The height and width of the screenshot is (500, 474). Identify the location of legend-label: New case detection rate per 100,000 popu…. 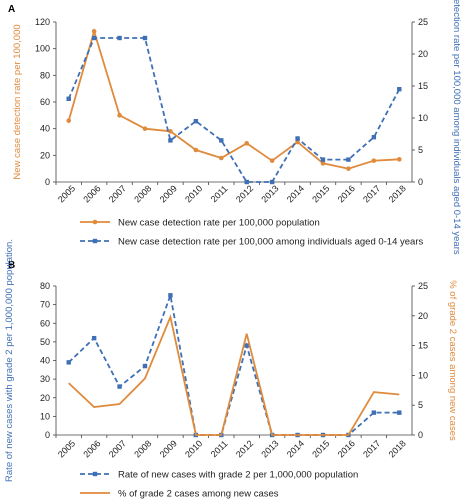
(219, 223).